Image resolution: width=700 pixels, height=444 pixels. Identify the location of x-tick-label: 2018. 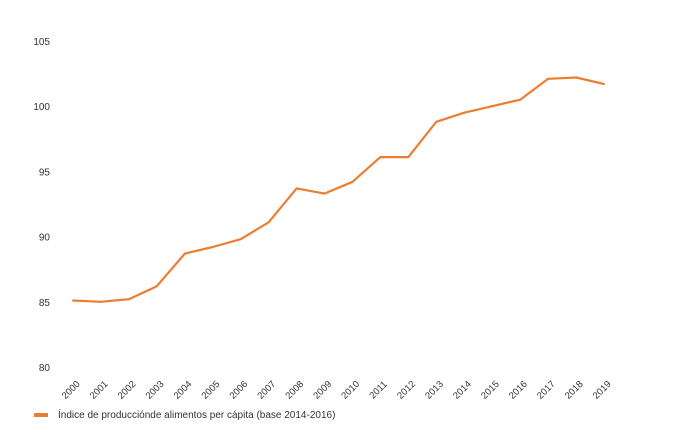
(574, 390).